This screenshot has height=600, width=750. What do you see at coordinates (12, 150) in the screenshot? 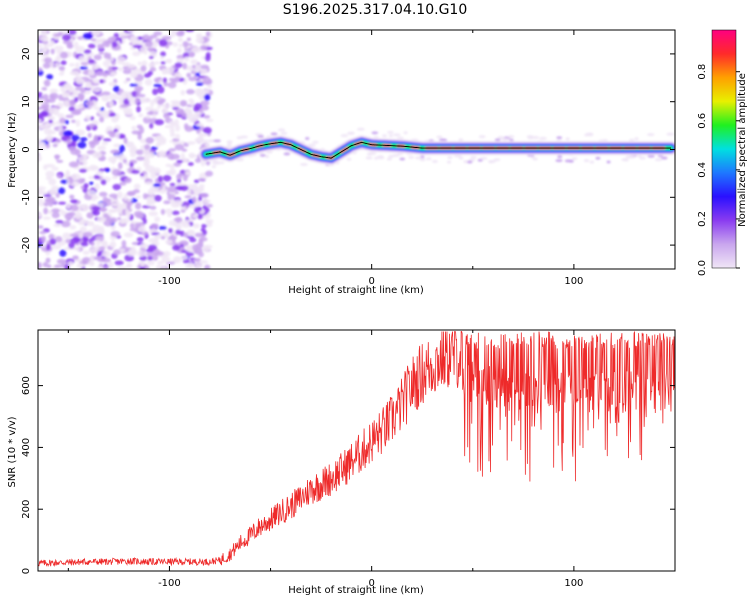
I see `spectrogram-y-label: Frequency (Hz)` at bounding box center [12, 150].